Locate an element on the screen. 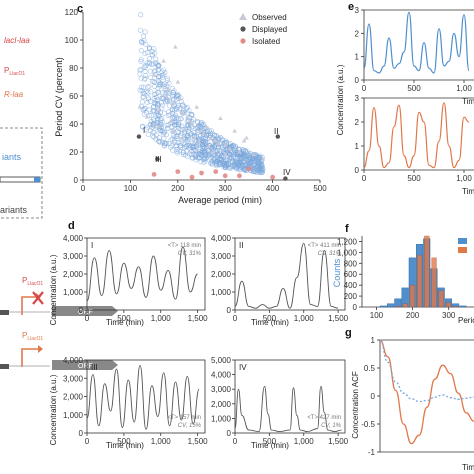 Image resolution: width=474 pixels, height=474 pixels. panel-g-ytick-label: -1 is located at coordinates (372, 452).